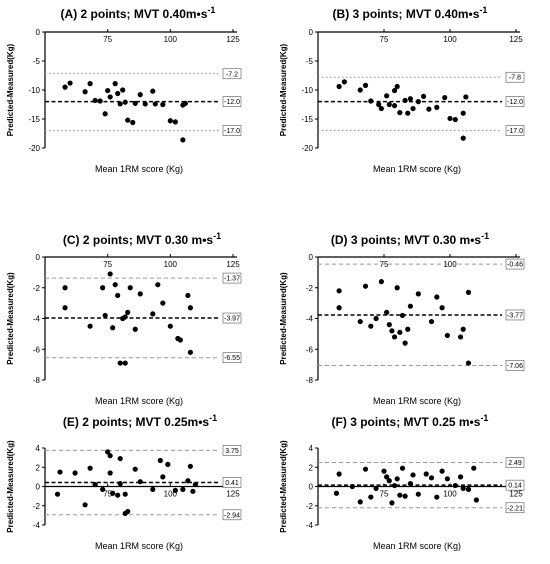 The image size is (550, 564). What do you see at coordinates (485, 236) in the screenshot?
I see `panel-title-unit-exponent: -1` at bounding box center [485, 236].